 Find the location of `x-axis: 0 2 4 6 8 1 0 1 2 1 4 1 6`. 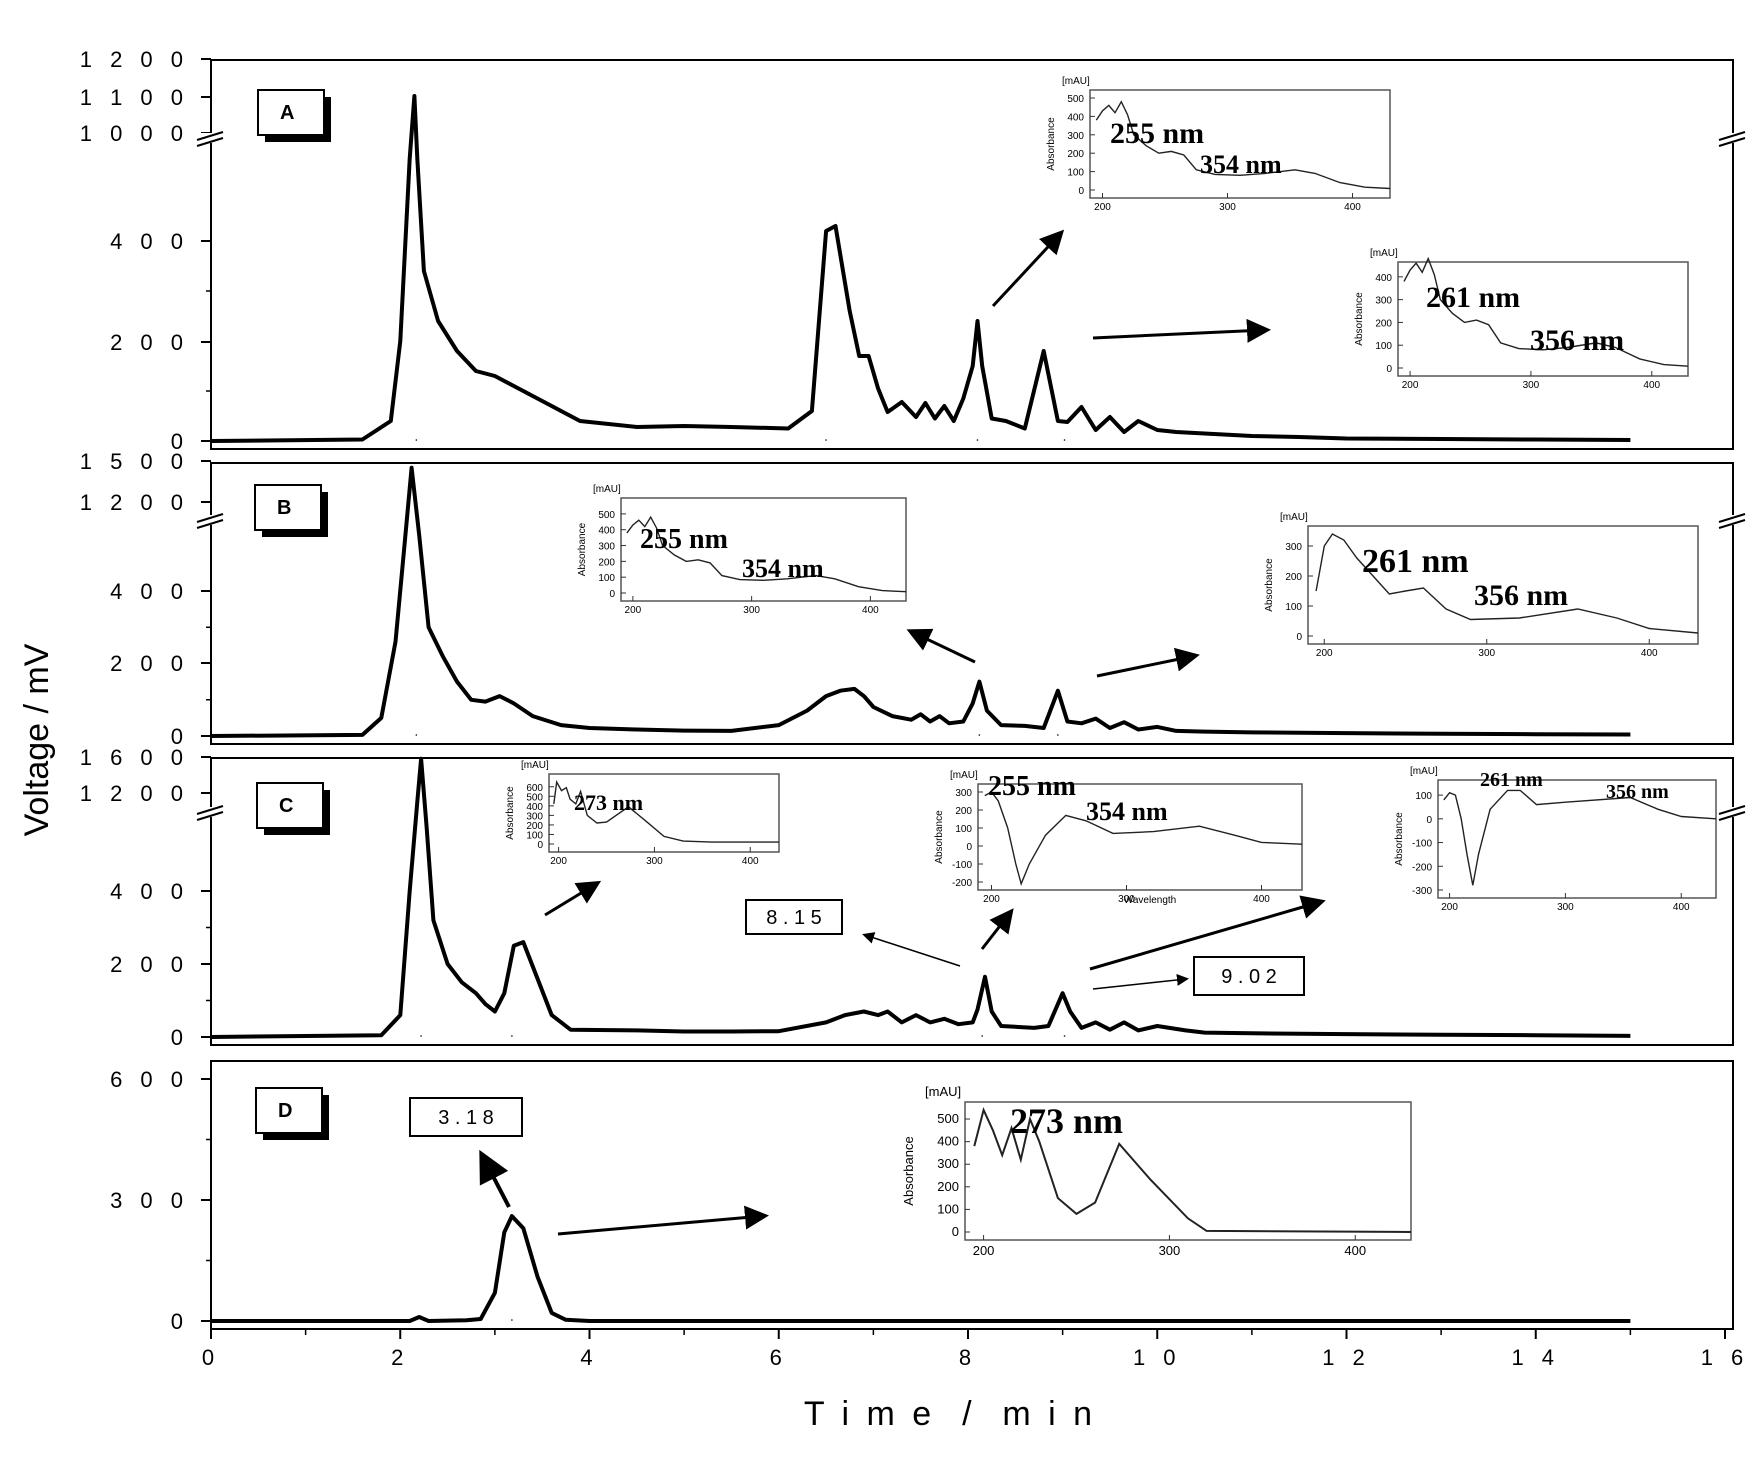

x-axis: 0 2 4 6 8 1 0 1 2 1 4 1 6 is located at coordinates (972, 1349).